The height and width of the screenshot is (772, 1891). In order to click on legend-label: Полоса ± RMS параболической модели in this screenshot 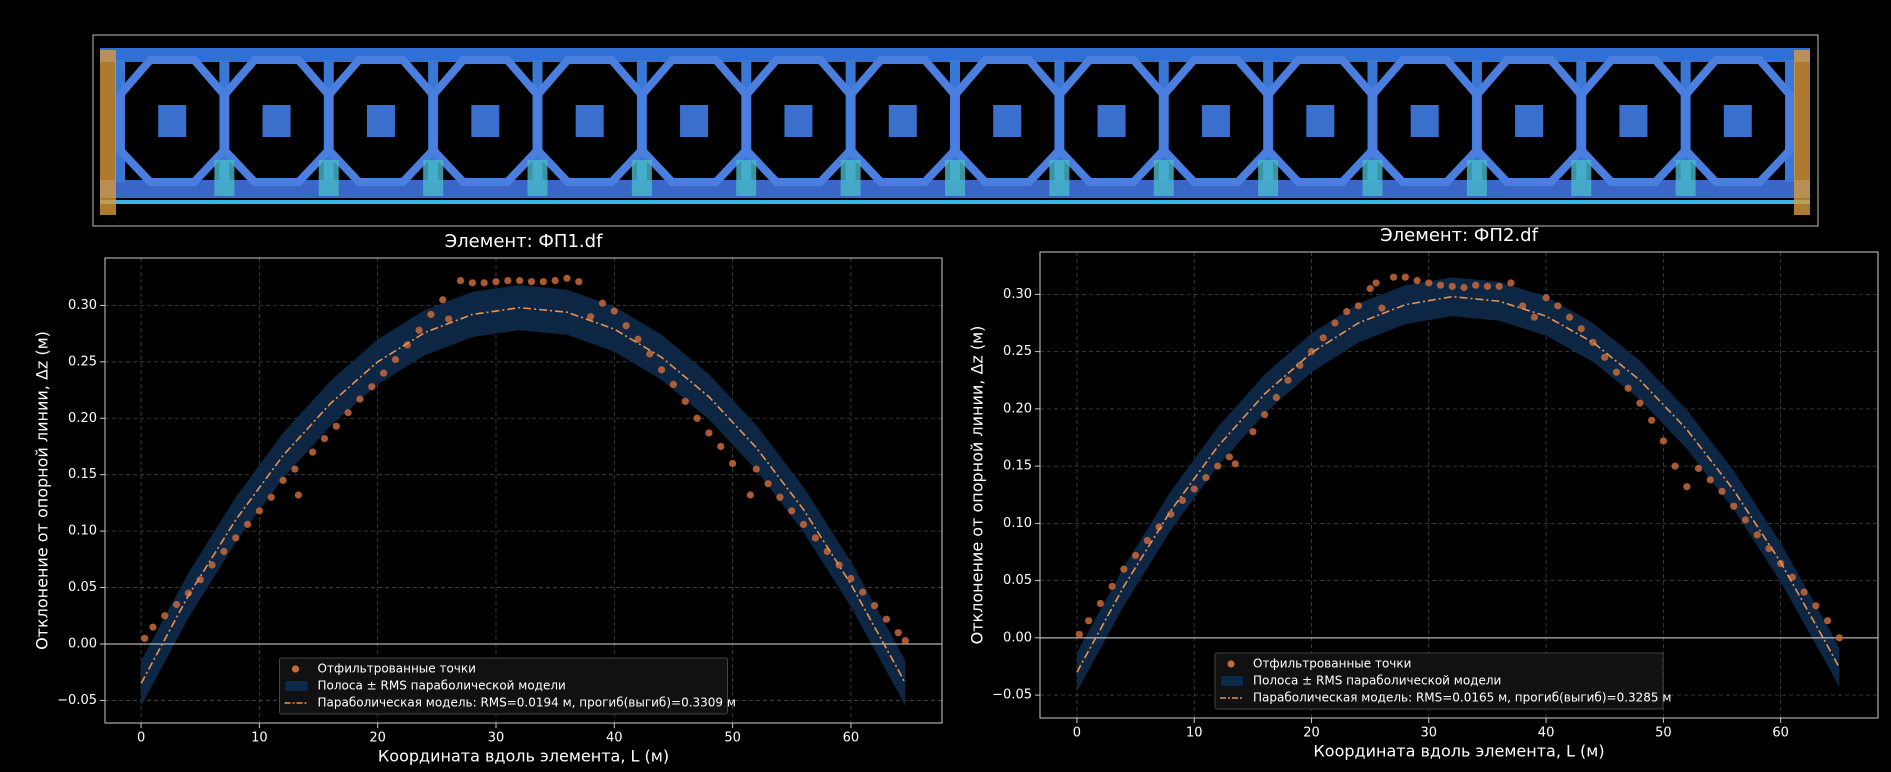, I will do `click(442, 686)`.